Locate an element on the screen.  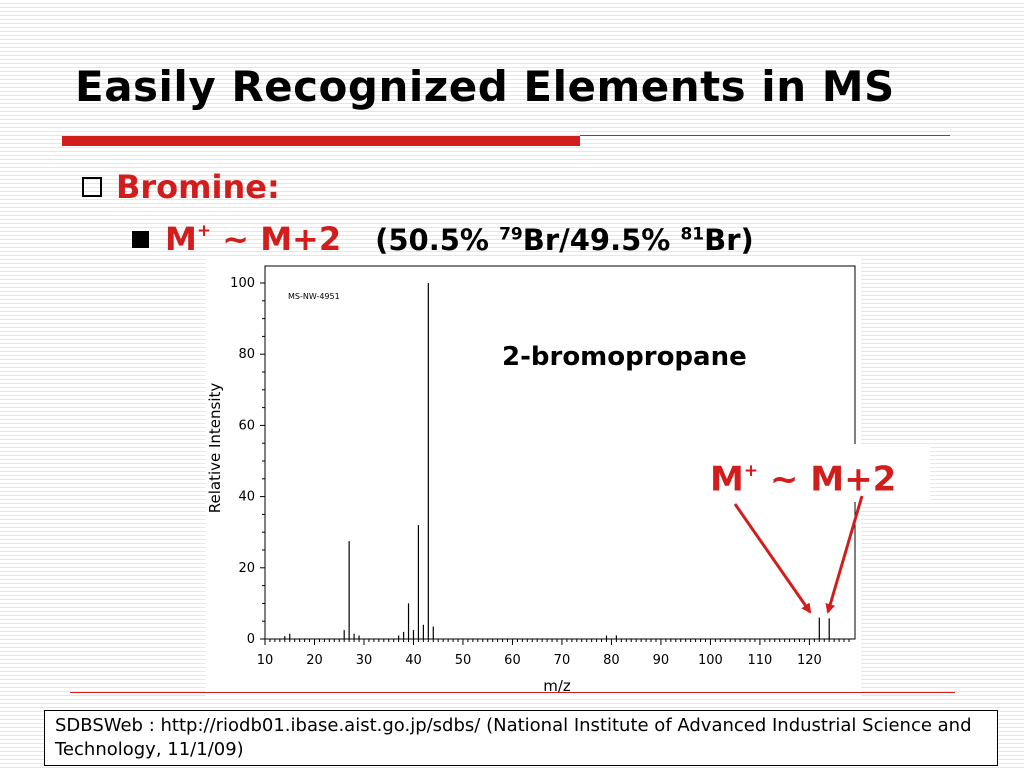
callout-rest: ~ M+2 is located at coordinates (827, 479).